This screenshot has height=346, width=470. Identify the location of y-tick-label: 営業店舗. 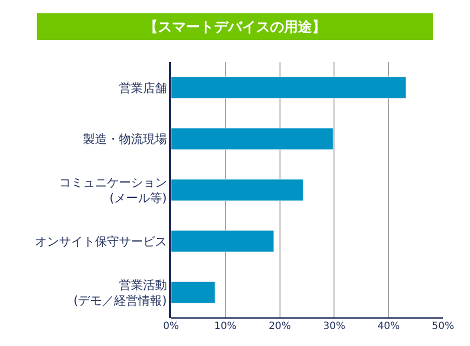
(142, 87).